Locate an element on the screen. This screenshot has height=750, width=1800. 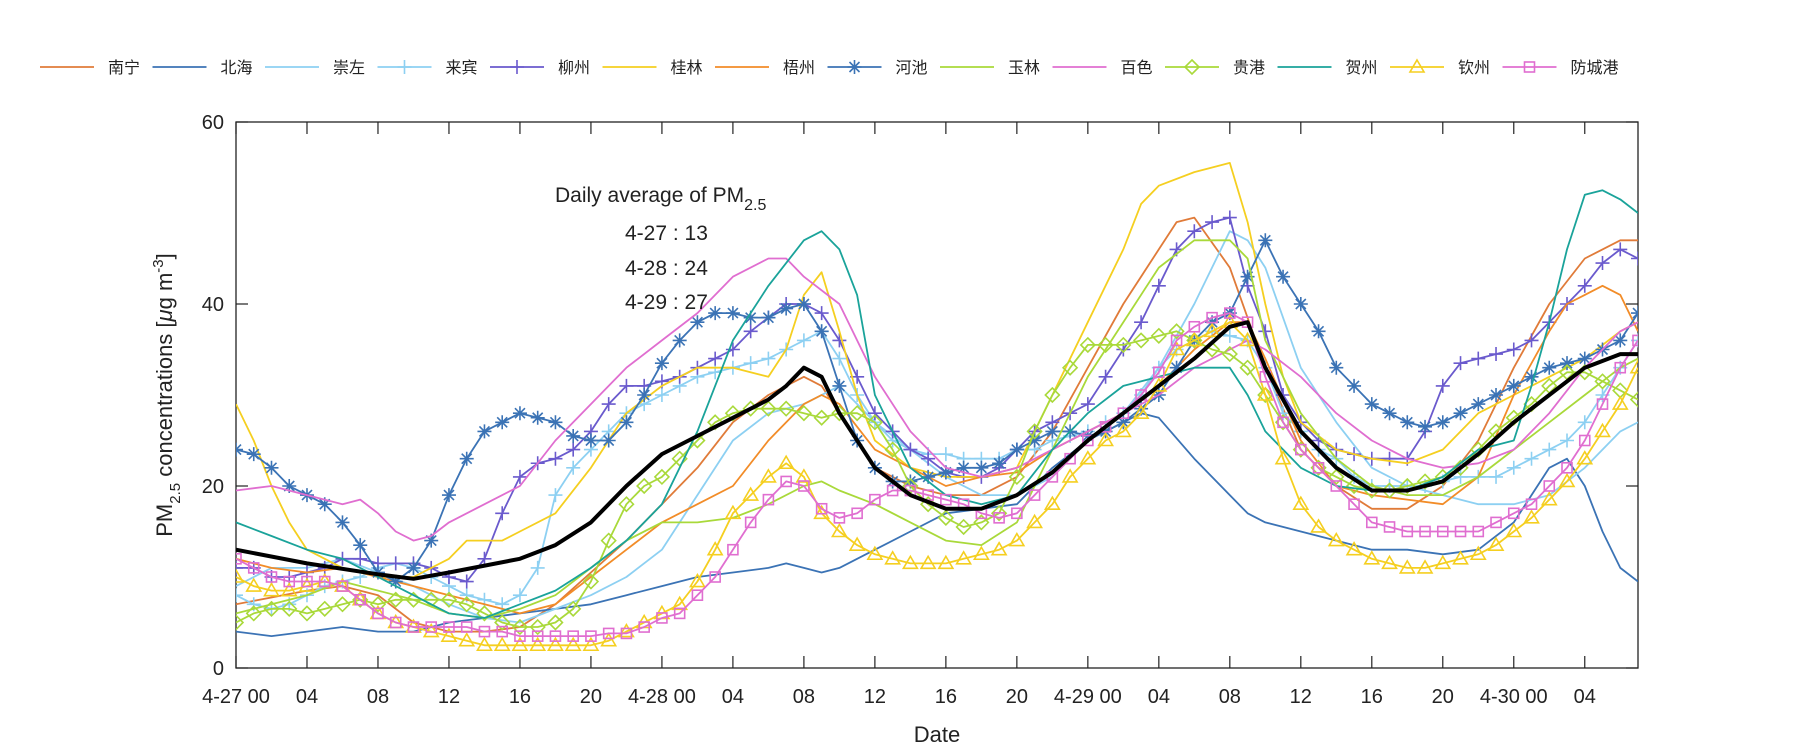
y-tick-label: 0 is located at coordinates (218, 669).